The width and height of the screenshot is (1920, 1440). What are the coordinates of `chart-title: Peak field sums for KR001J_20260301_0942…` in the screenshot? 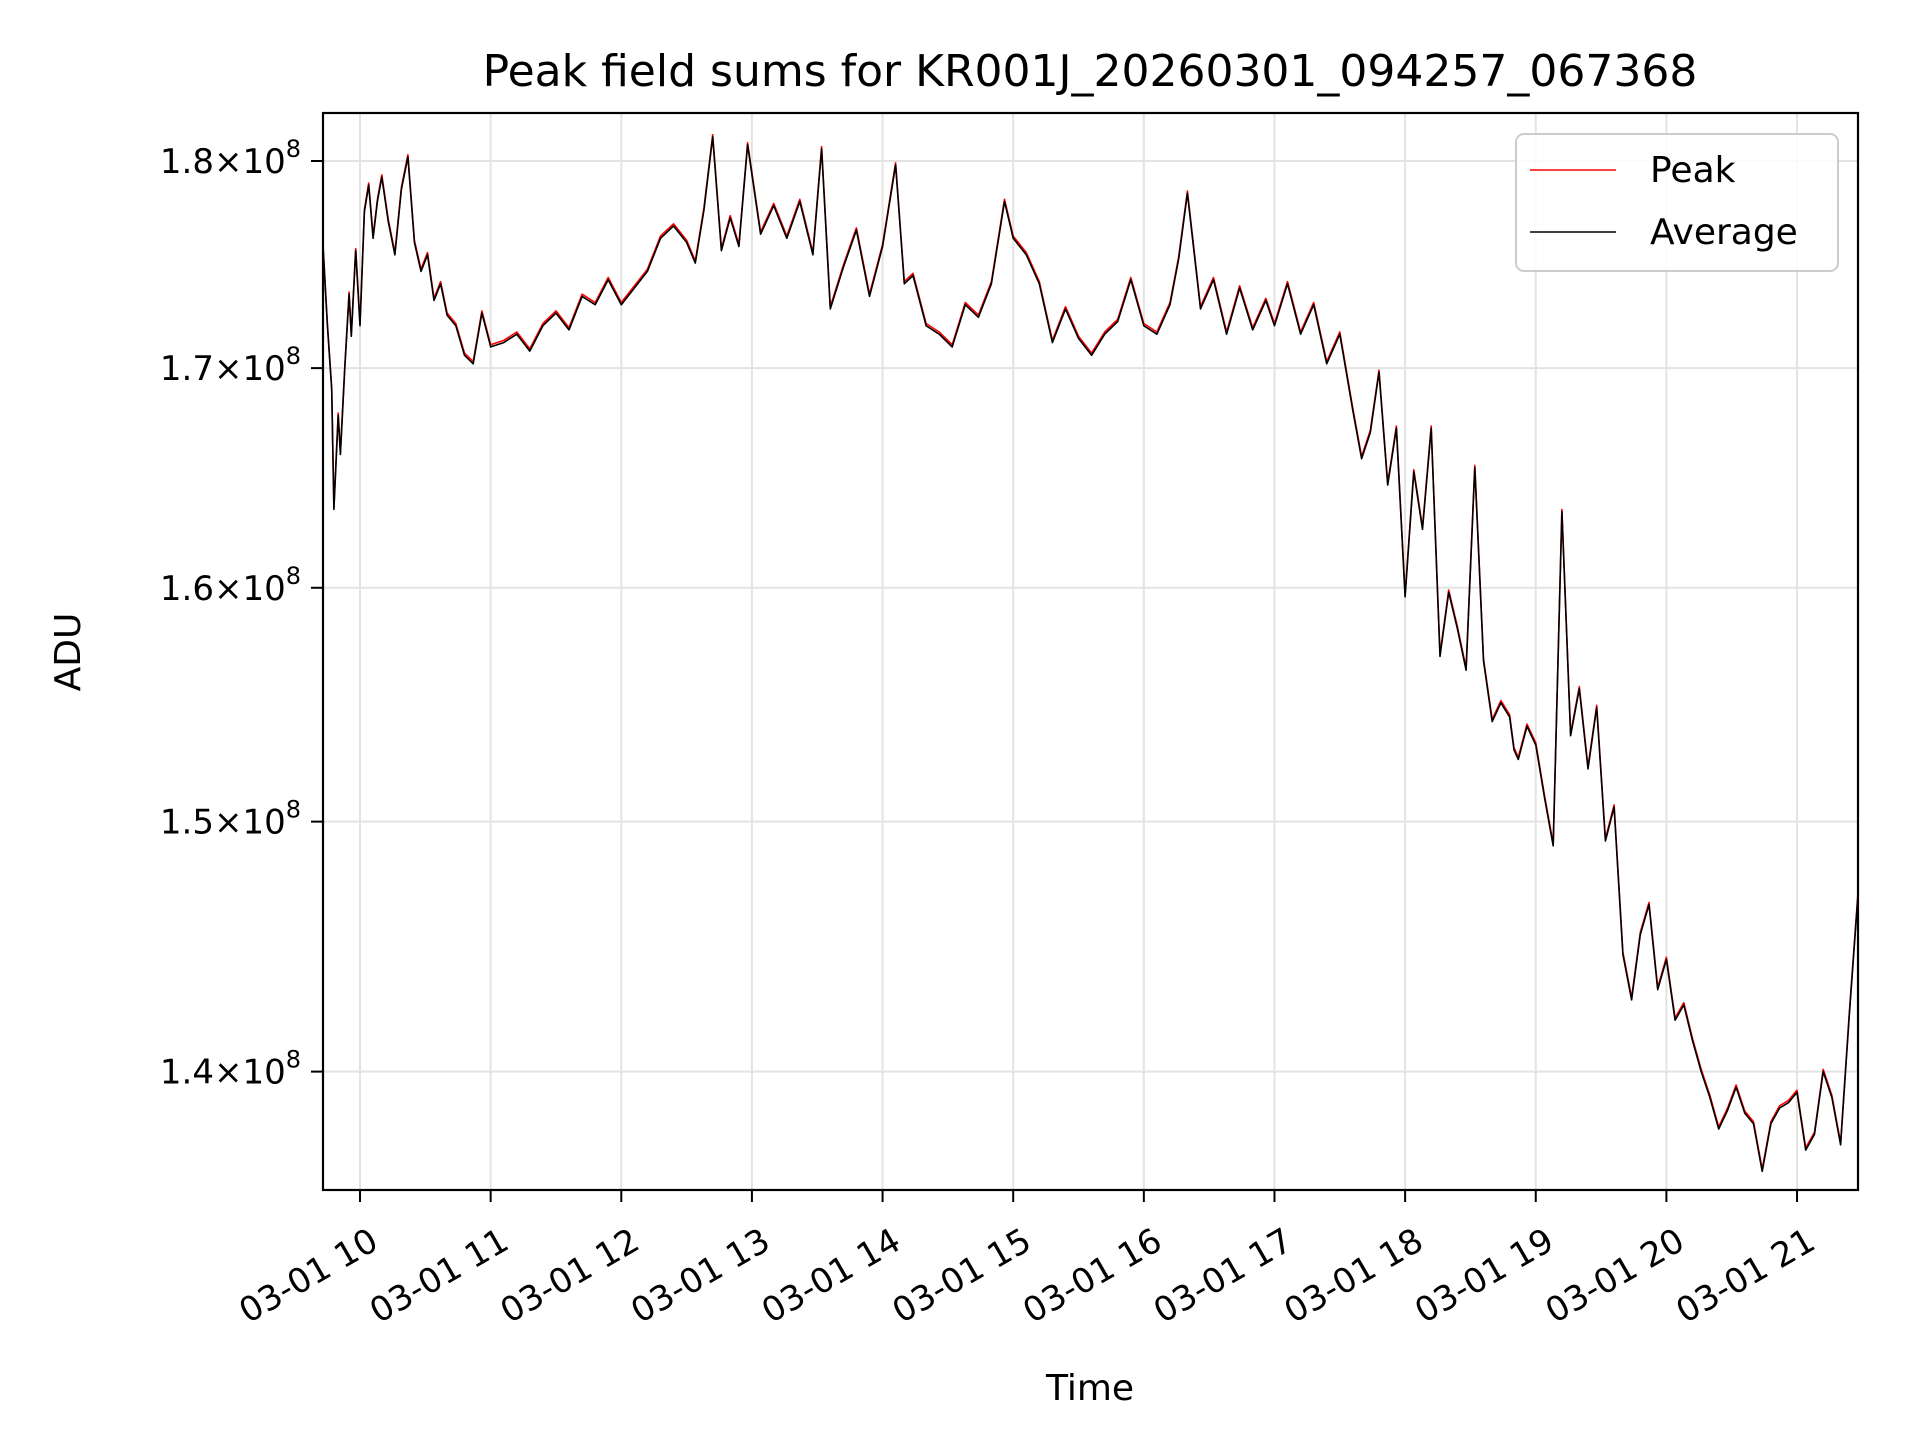 It's located at (1090, 71).